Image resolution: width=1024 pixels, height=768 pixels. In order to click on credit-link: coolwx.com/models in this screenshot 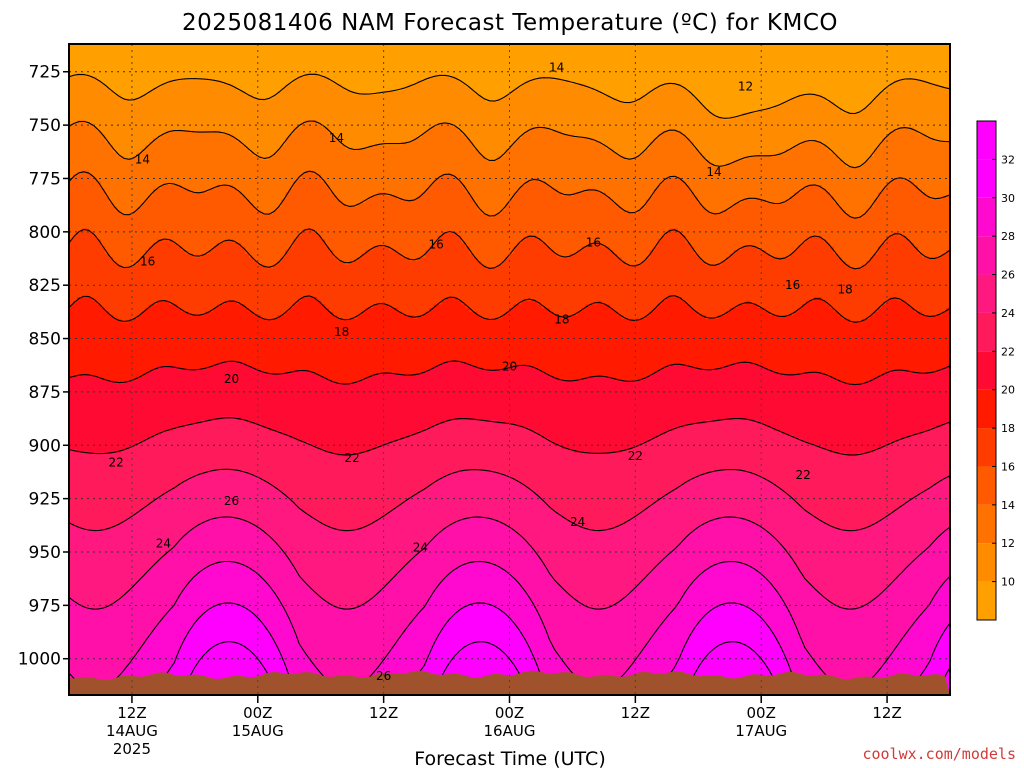, I will do `click(939, 754)`.